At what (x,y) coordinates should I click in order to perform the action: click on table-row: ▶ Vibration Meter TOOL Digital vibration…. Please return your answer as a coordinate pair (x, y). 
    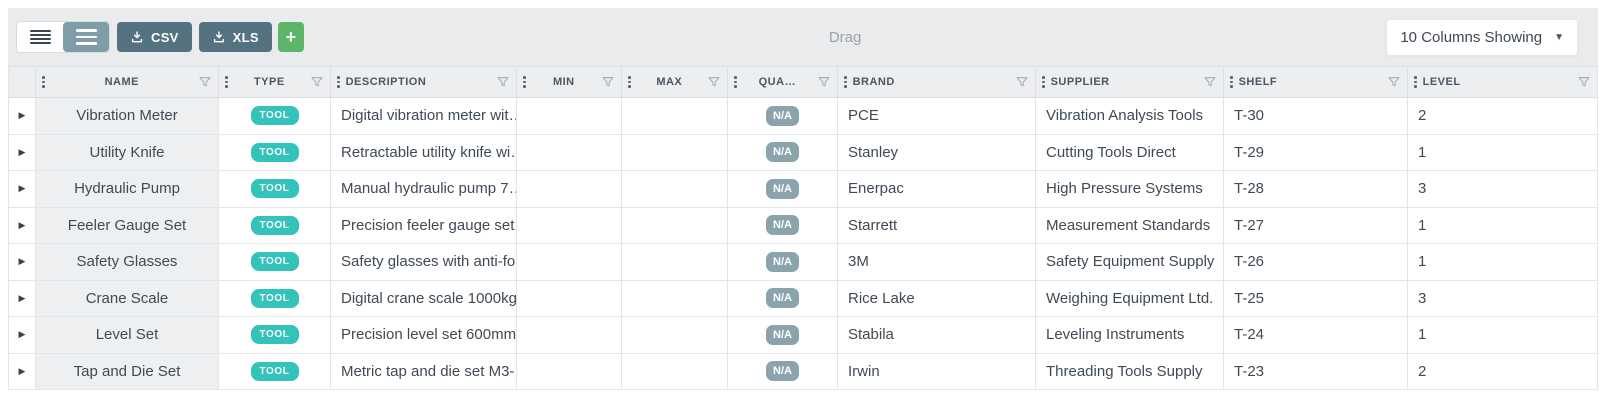
    Looking at the image, I should click on (803, 116).